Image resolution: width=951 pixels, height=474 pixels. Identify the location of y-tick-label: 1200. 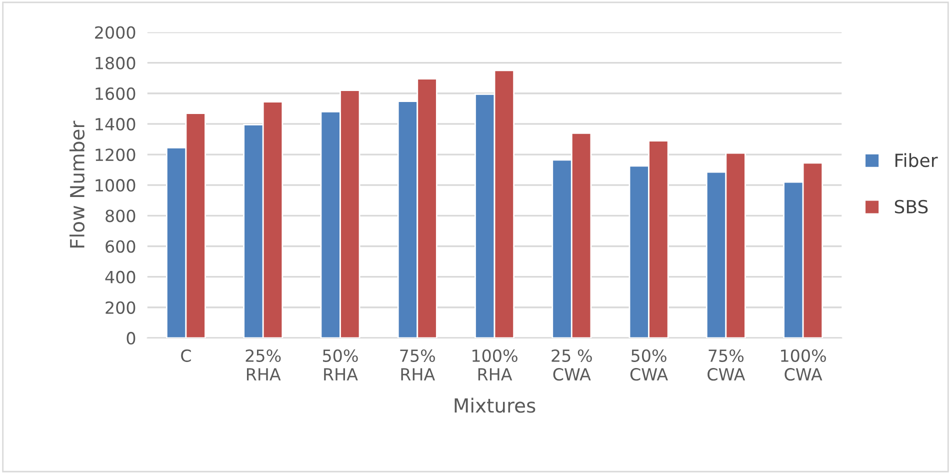
(116, 155).